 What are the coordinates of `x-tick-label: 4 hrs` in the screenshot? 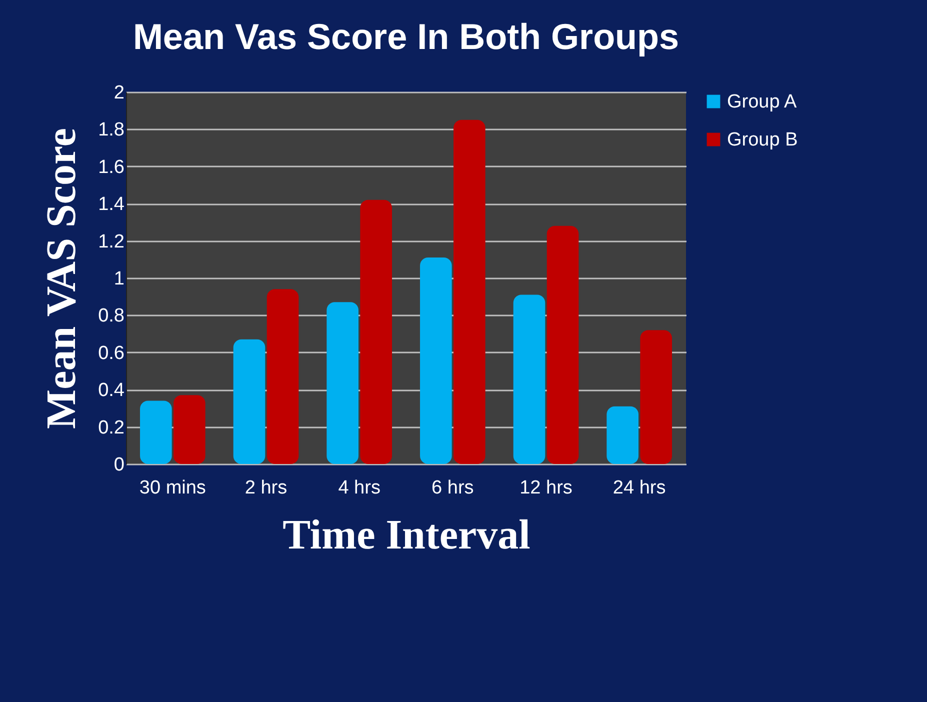 It's located at (359, 488).